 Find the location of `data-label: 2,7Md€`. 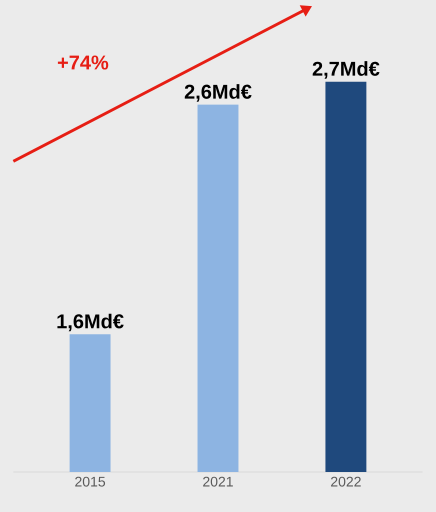

data-label: 2,7Md€ is located at coordinates (346, 70).